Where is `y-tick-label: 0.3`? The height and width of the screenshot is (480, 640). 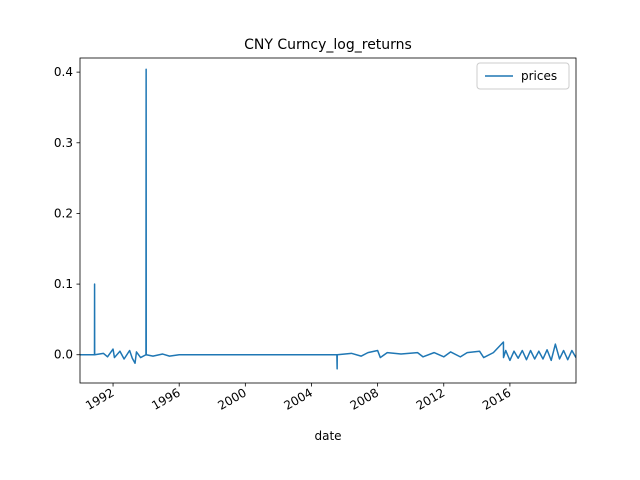 y-tick-label: 0.3 is located at coordinates (63, 143).